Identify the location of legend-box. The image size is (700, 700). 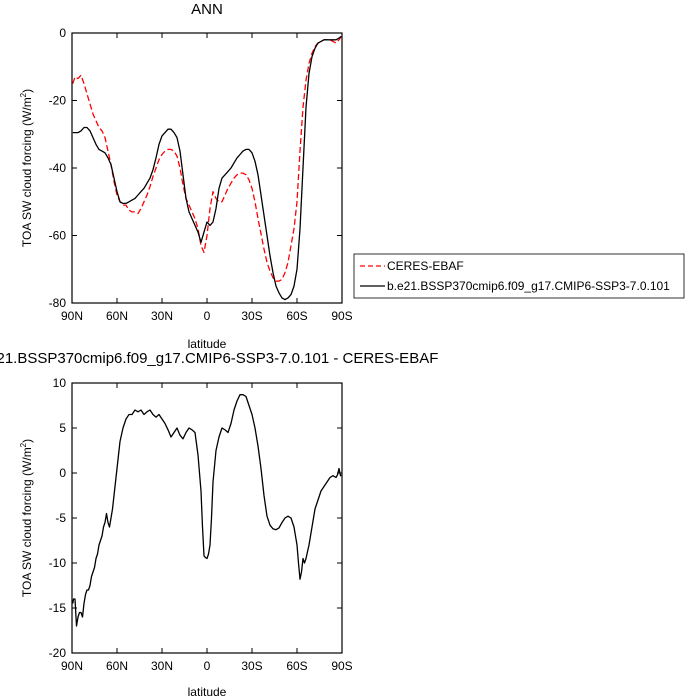
(519, 276).